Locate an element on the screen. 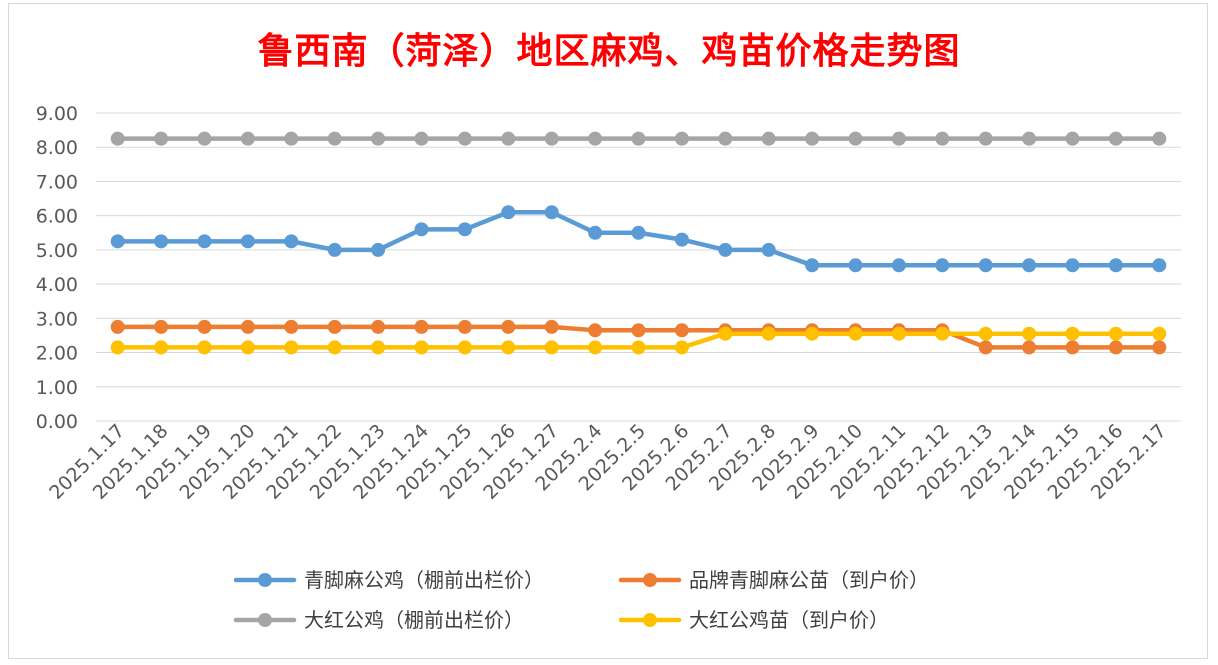 Image resolution: width=1218 pixels, height=665 pixels. y-tick-label: 1.00 is located at coordinates (57, 388).